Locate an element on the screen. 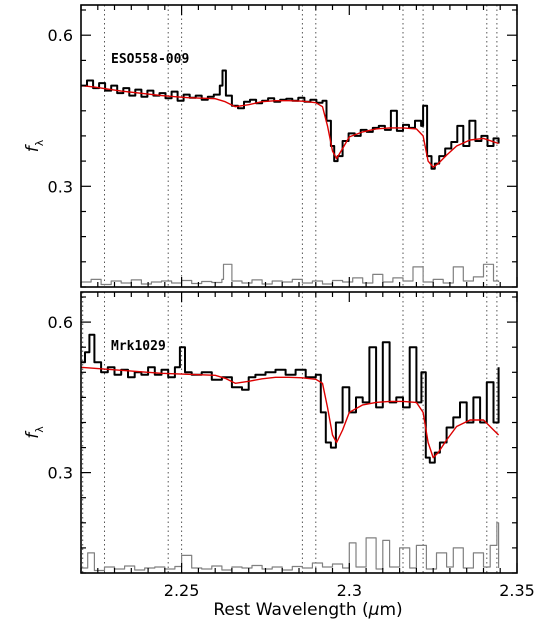 The height and width of the screenshot is (627, 541). panel-label: ESO558-009 is located at coordinates (150, 59).